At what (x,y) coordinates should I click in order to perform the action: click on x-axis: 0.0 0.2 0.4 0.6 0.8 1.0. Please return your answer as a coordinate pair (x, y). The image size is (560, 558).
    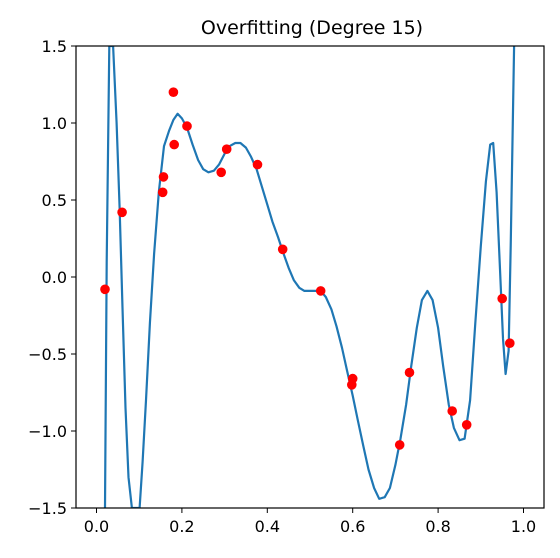
    Looking at the image, I should click on (310, 522).